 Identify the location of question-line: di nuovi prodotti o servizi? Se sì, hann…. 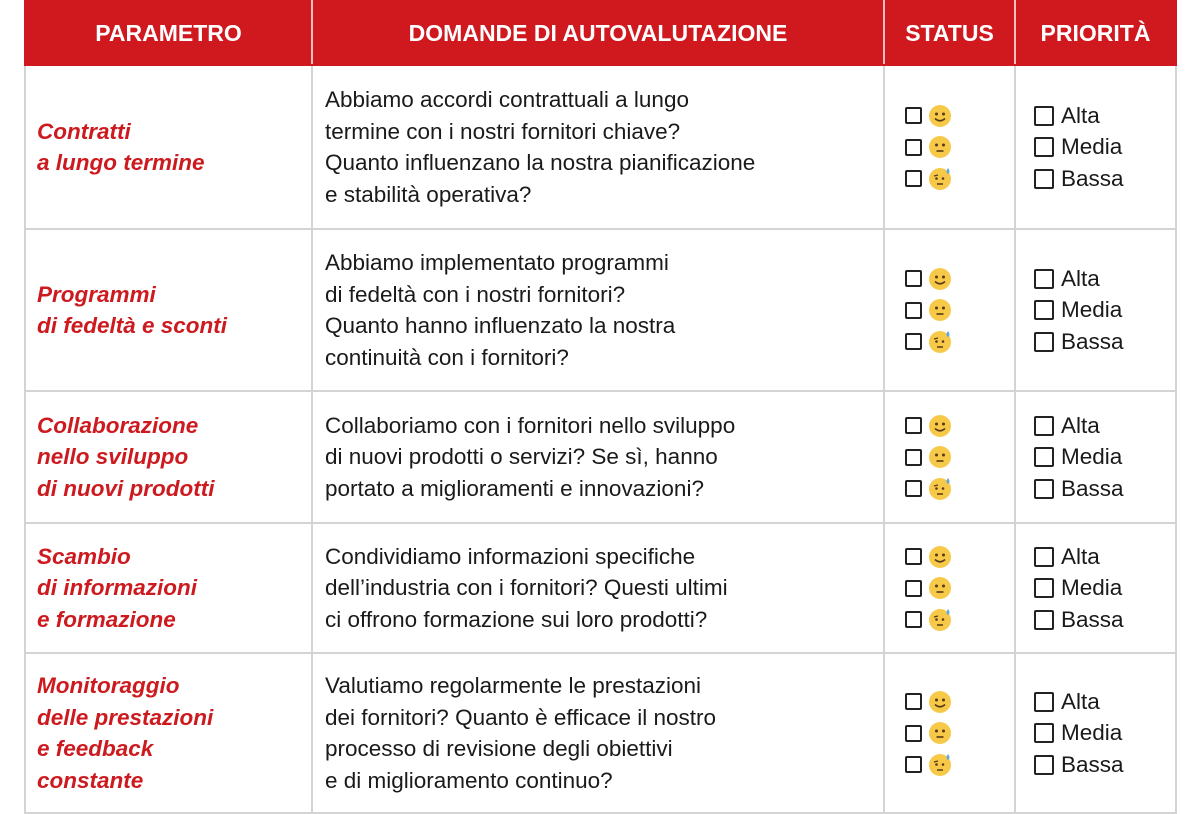
(521, 457).